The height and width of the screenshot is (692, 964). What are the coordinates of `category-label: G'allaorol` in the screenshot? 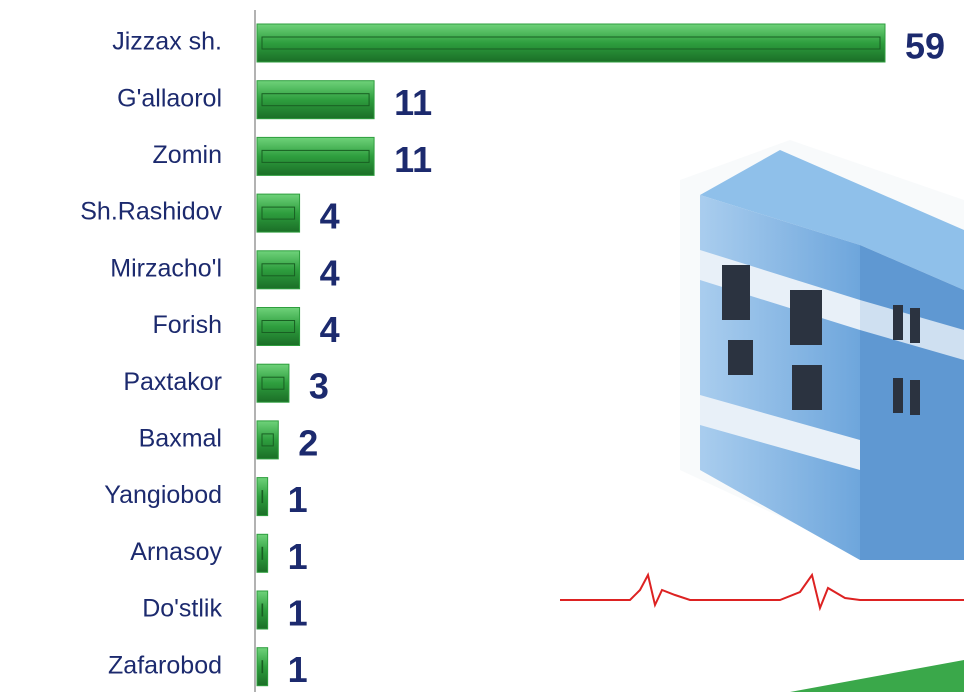 It's located at (169, 98).